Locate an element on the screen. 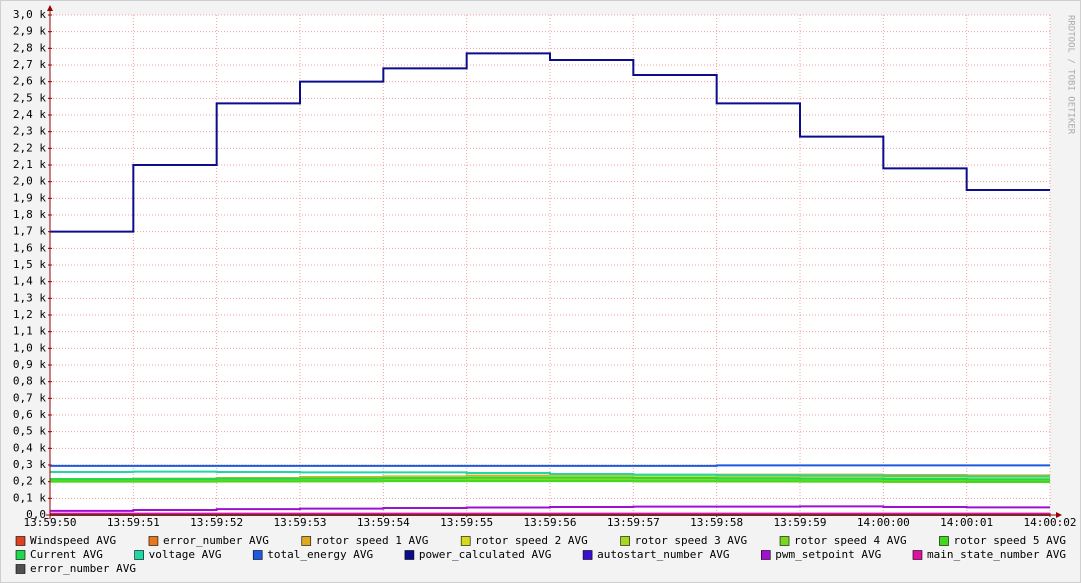  legend-label: main_state_number AVG is located at coordinates (996, 554).